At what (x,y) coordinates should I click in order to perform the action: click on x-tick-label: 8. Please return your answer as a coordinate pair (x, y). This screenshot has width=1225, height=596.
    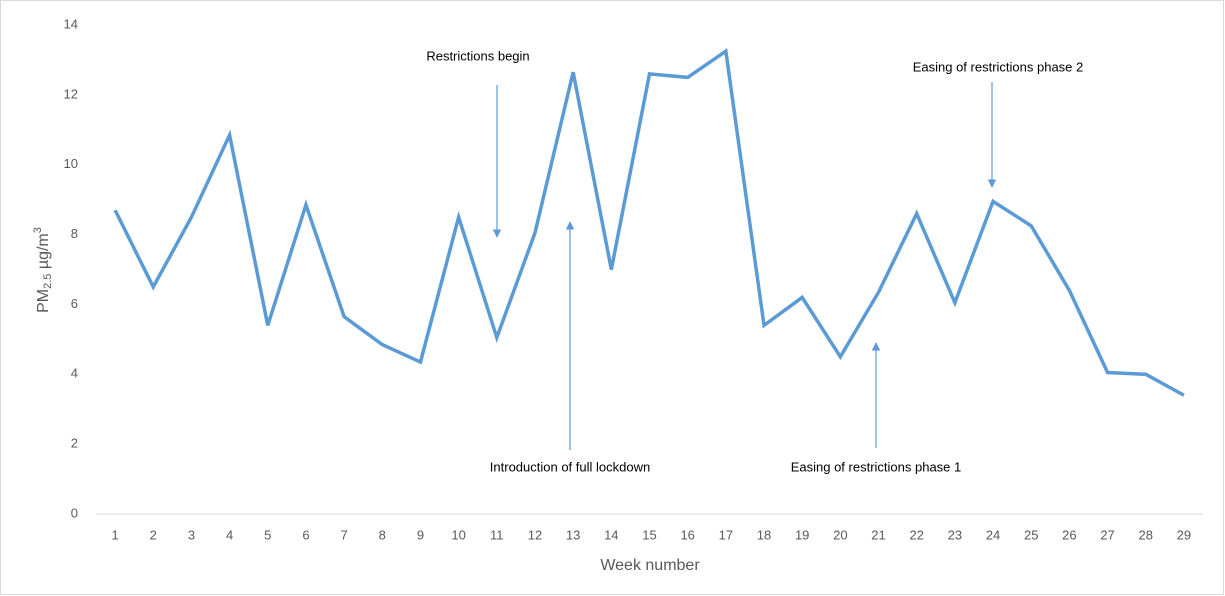
    Looking at the image, I should click on (382, 534).